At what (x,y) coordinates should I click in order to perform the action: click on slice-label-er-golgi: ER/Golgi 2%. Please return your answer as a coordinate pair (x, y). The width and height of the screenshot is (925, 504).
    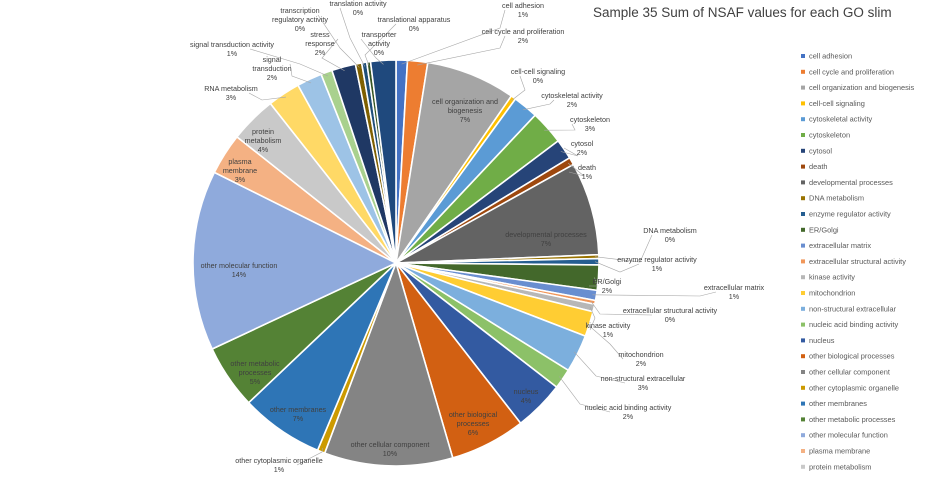
    Looking at the image, I should click on (607, 286).